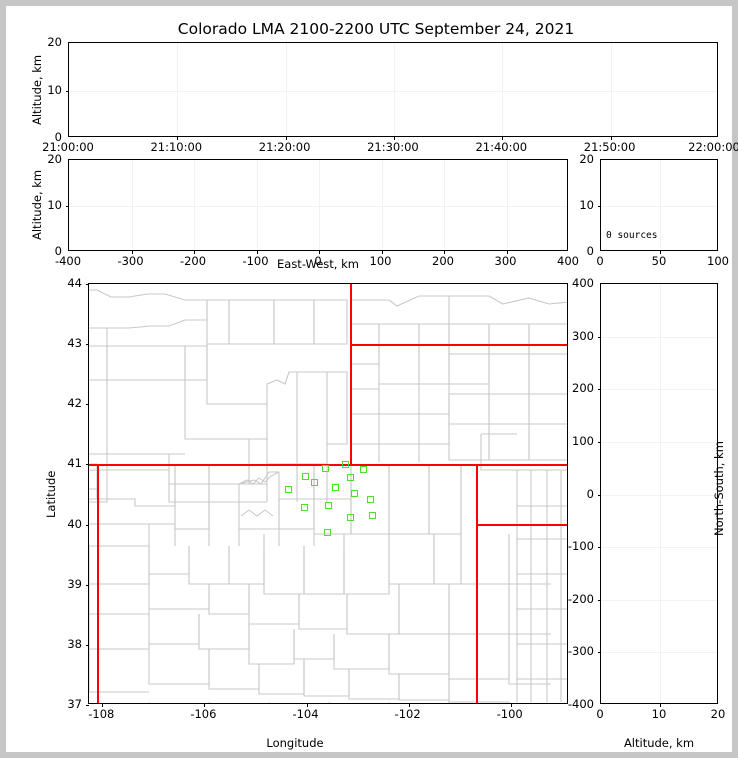  What do you see at coordinates (568, 261) in the screenshot?
I see `tick-p2-x-400: 400` at bounding box center [568, 261].